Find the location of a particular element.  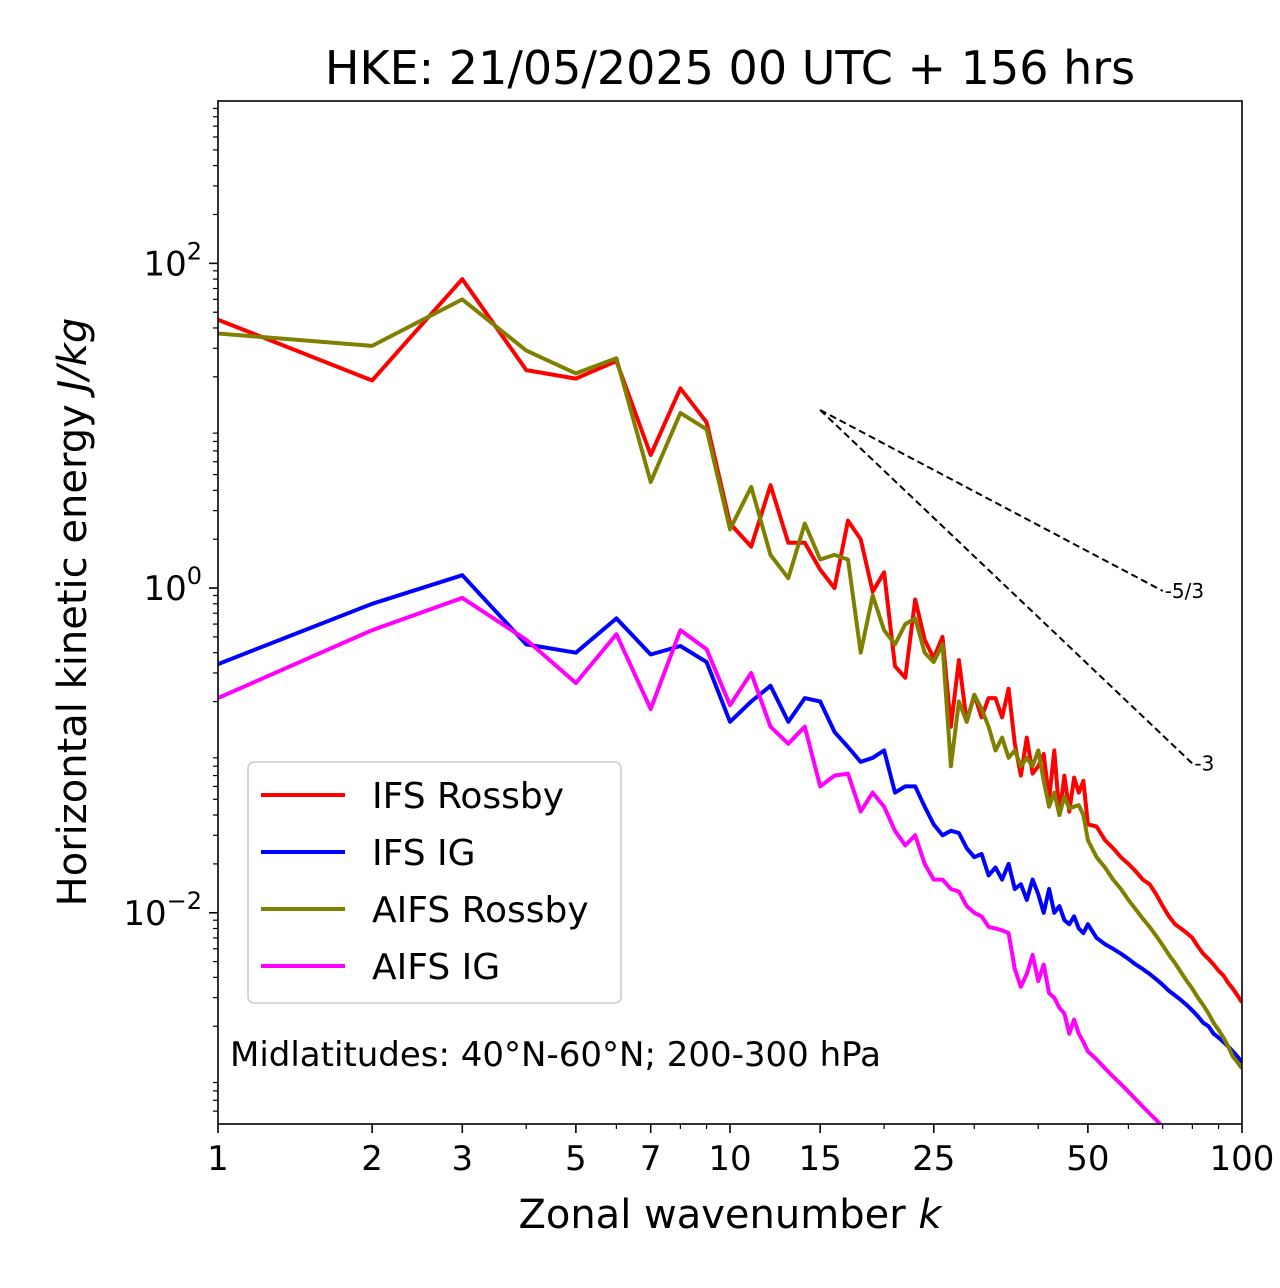

x-tick-label: 15 is located at coordinates (820, 1159).